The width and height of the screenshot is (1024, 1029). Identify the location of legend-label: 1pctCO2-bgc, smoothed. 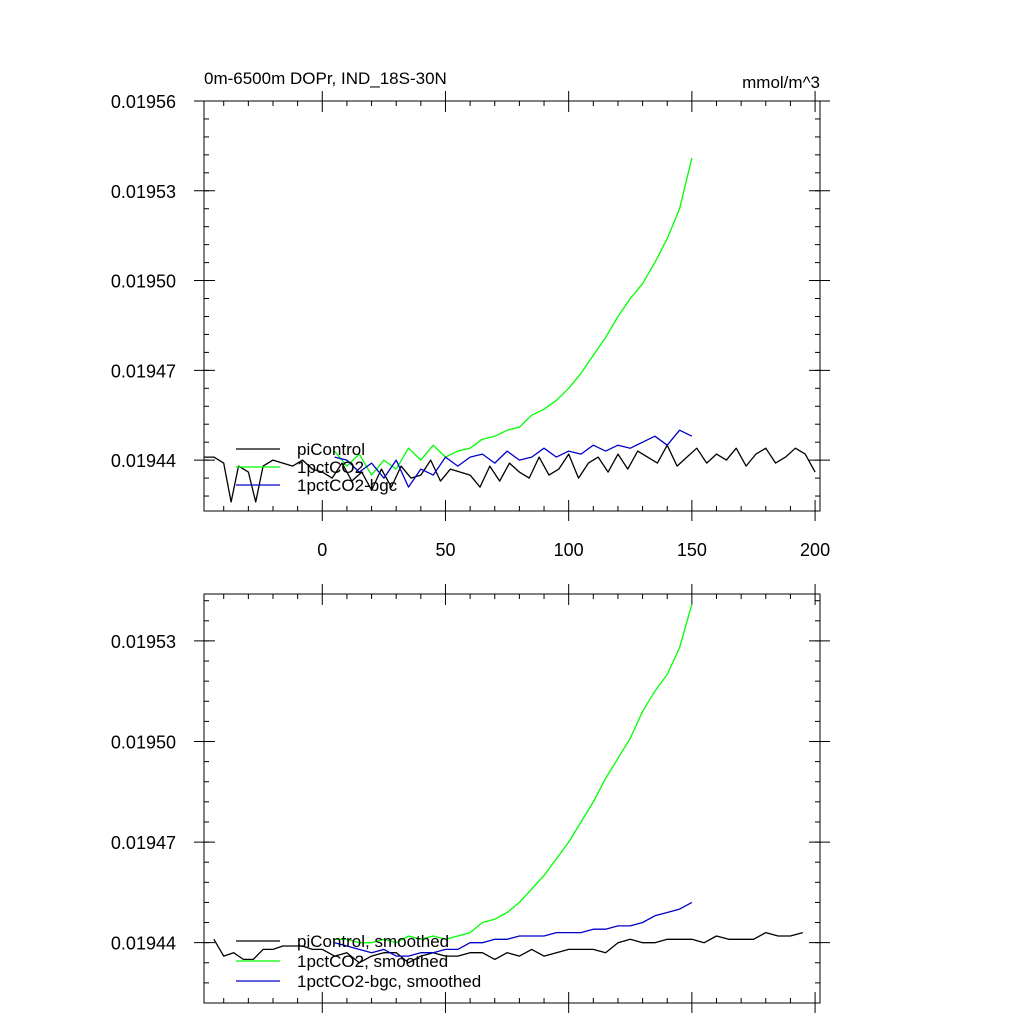
(389, 981).